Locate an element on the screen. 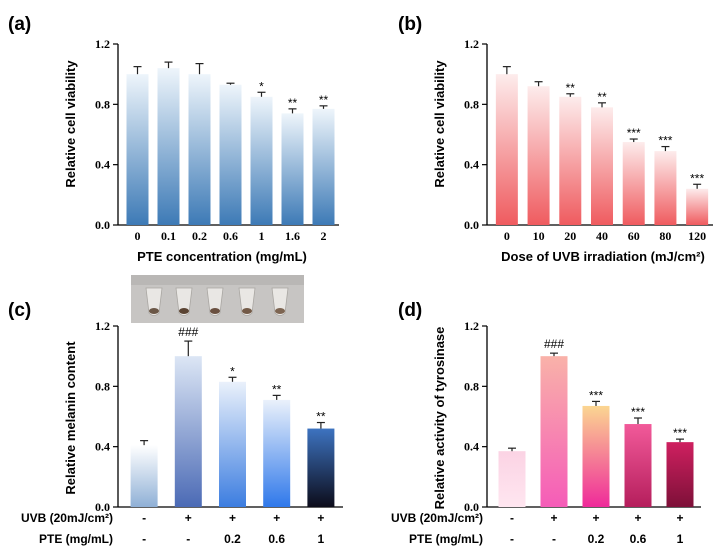 This screenshot has height=553, width=720. x-tick-label: 0.2 is located at coordinates (199, 236).